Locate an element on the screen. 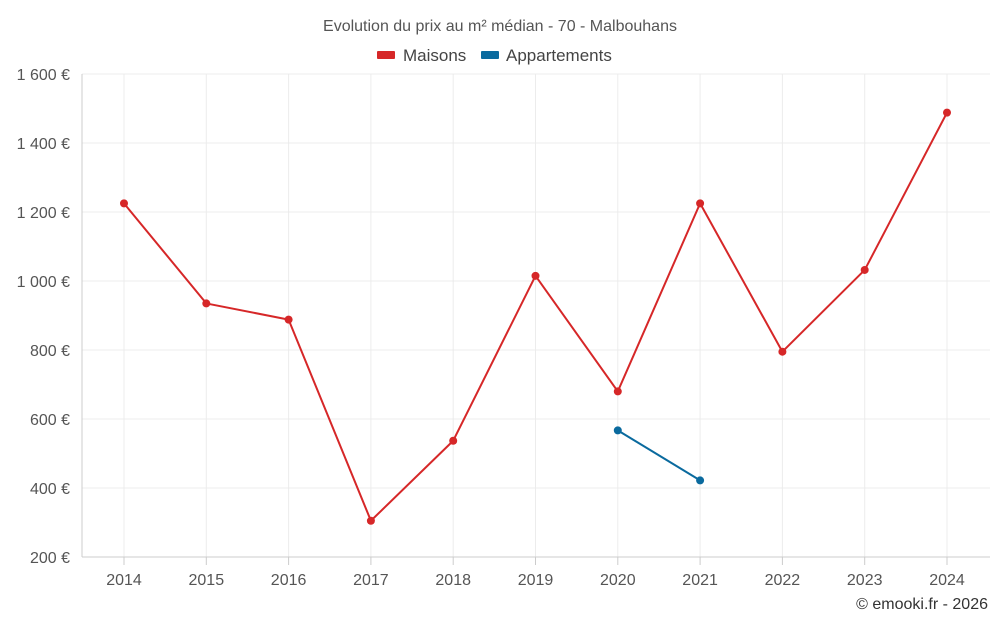 This screenshot has height=625, width=1000. x-tick-label: 2024 is located at coordinates (947, 580).